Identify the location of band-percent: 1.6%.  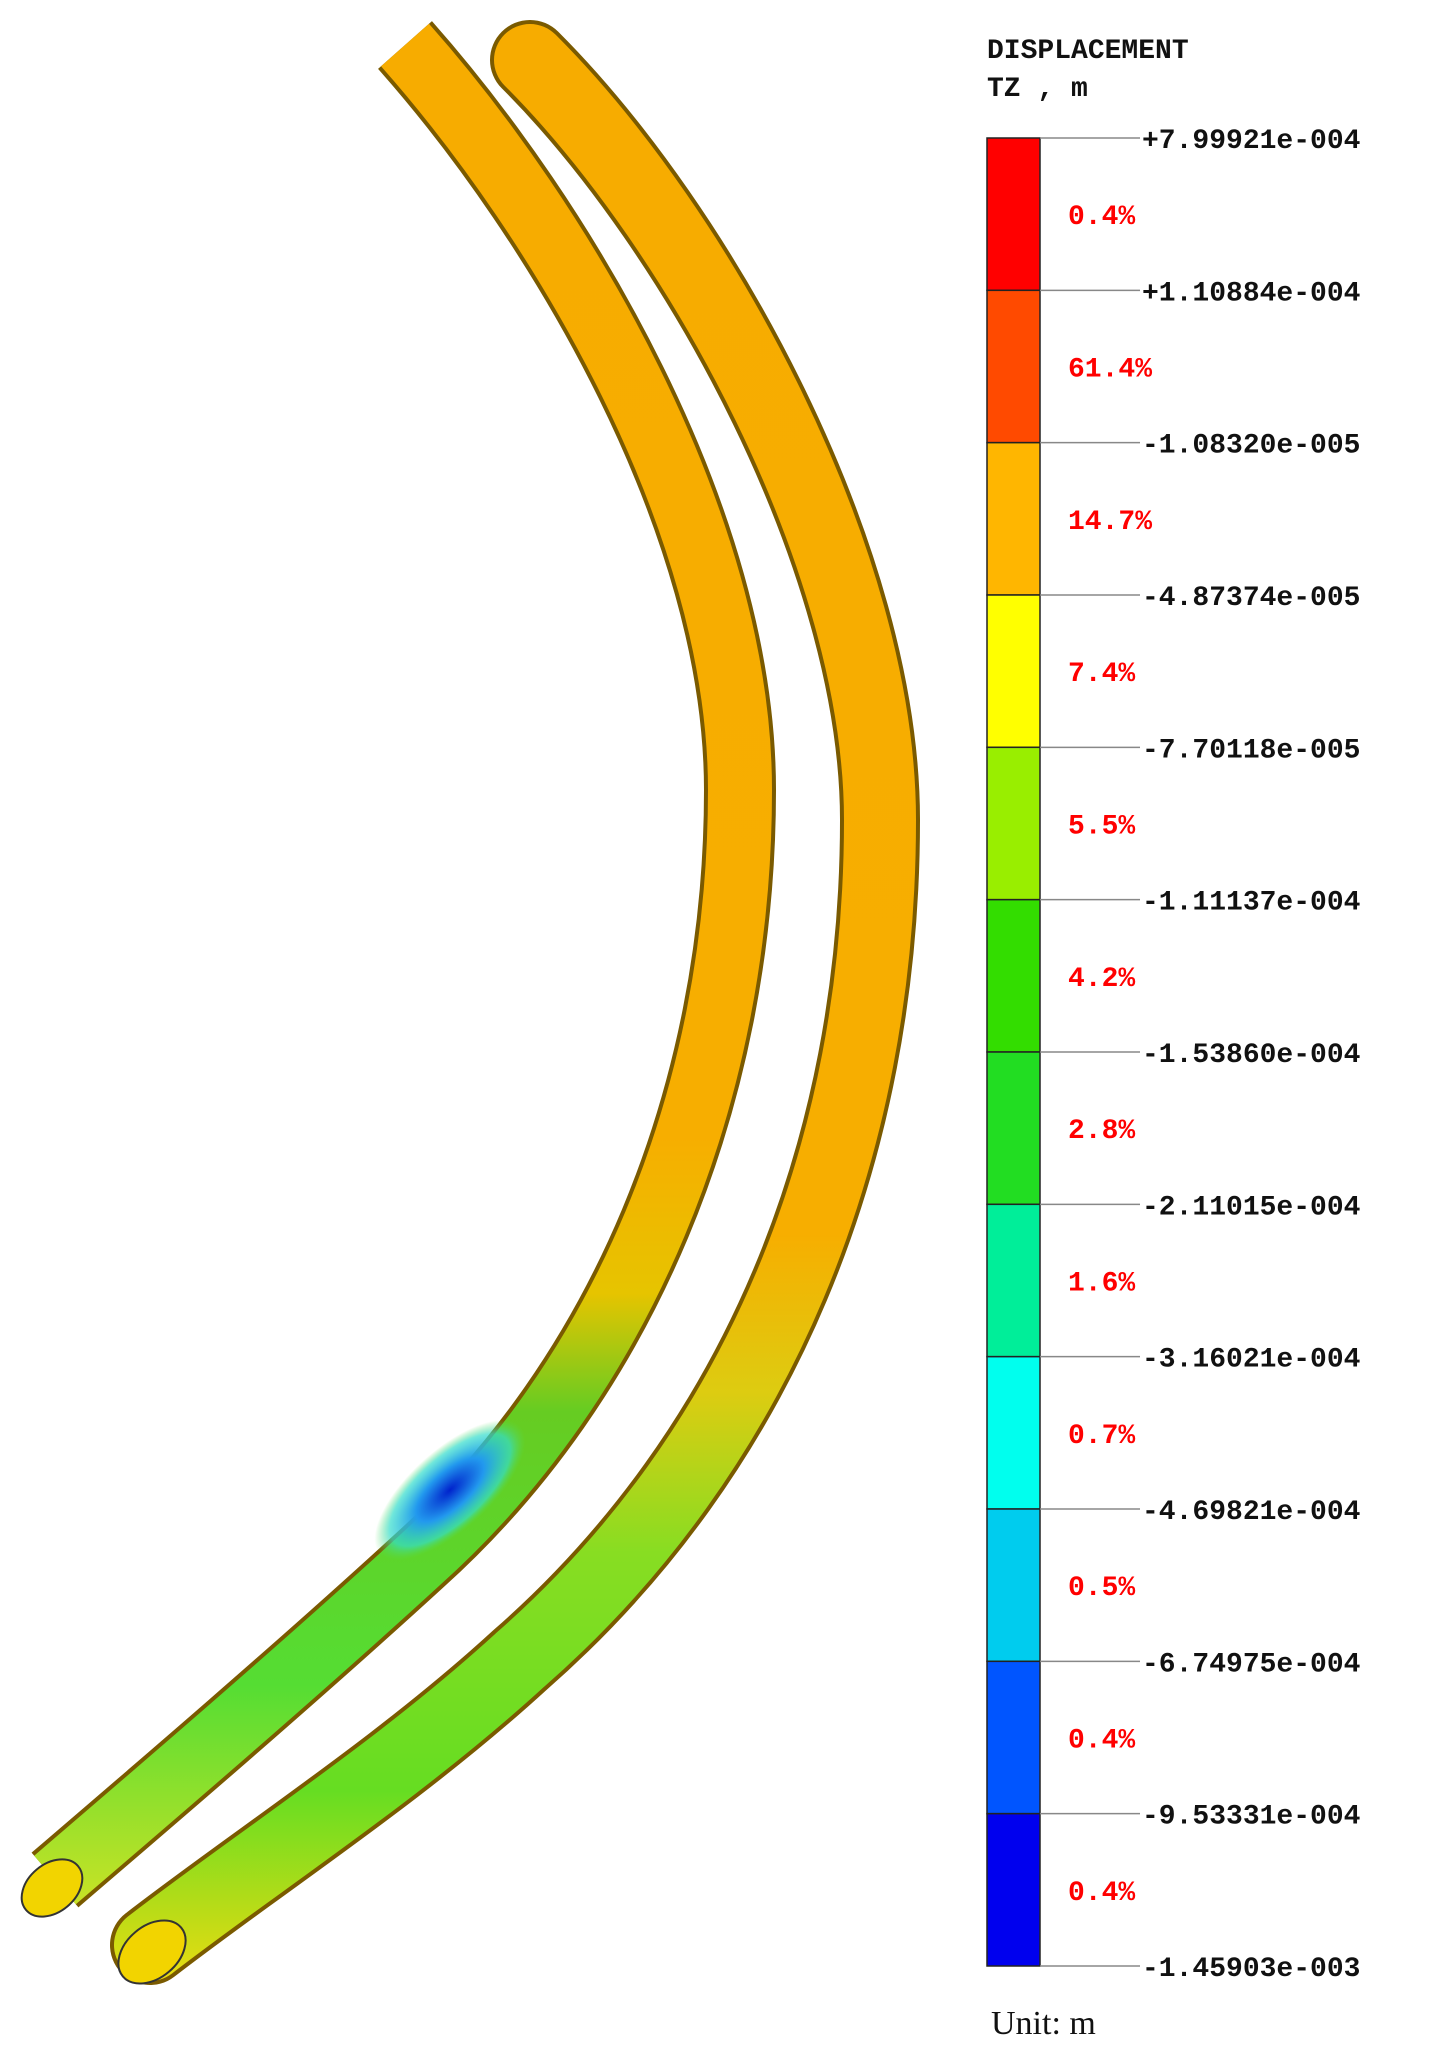
(1101, 1284).